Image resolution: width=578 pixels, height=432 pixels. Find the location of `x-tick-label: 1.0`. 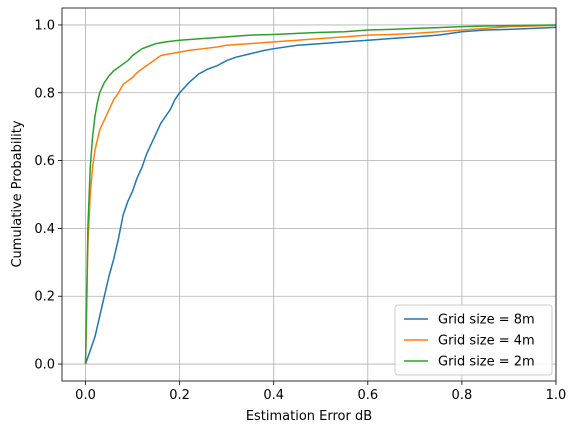

x-tick-label: 1.0 is located at coordinates (556, 395).